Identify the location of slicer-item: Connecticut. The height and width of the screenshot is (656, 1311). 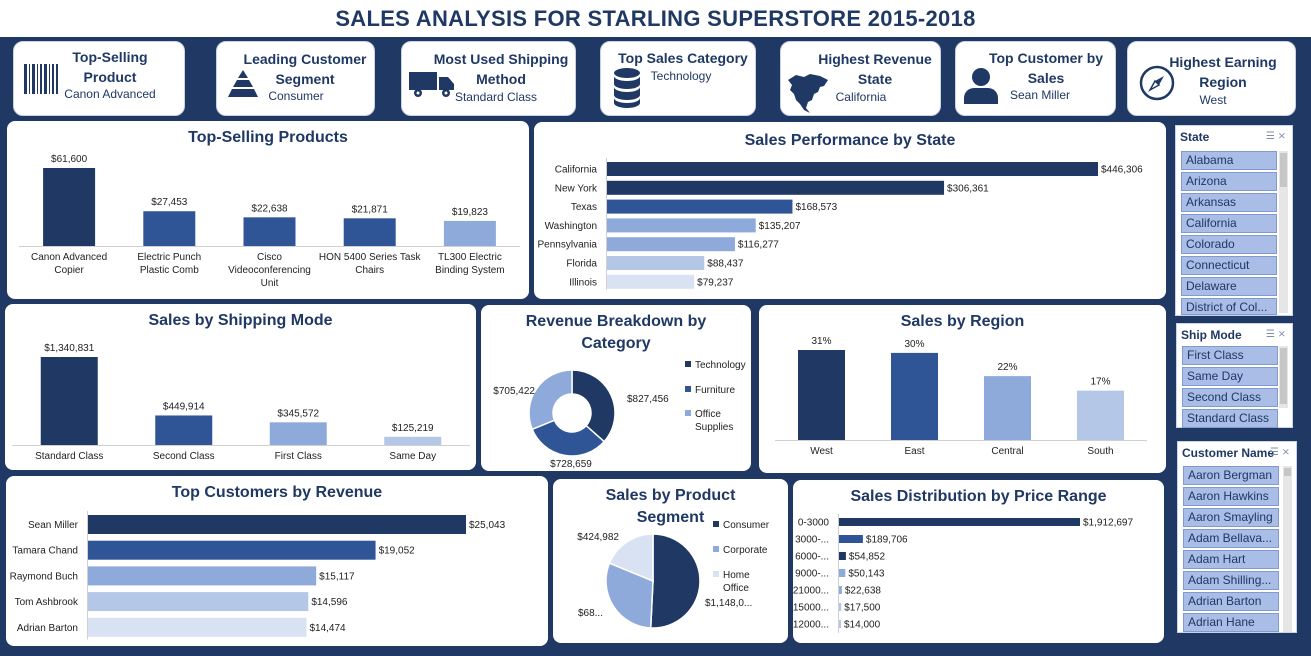
(1229, 265).